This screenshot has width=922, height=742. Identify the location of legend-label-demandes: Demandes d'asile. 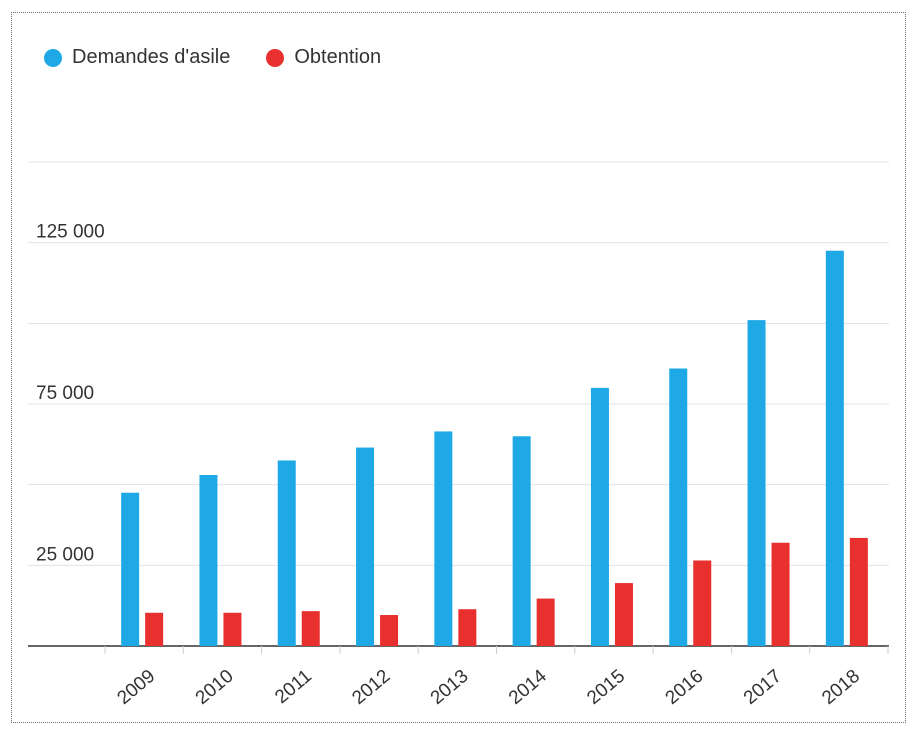
(151, 57).